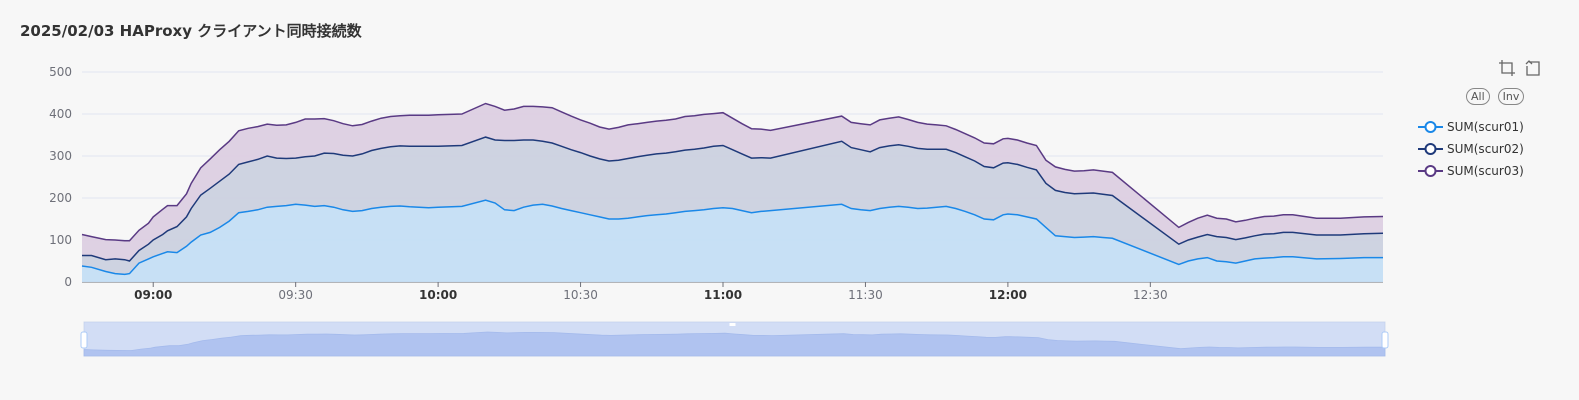 Image resolution: width=1579 pixels, height=400 pixels. I want to click on zoom-preview, so click(734, 344).